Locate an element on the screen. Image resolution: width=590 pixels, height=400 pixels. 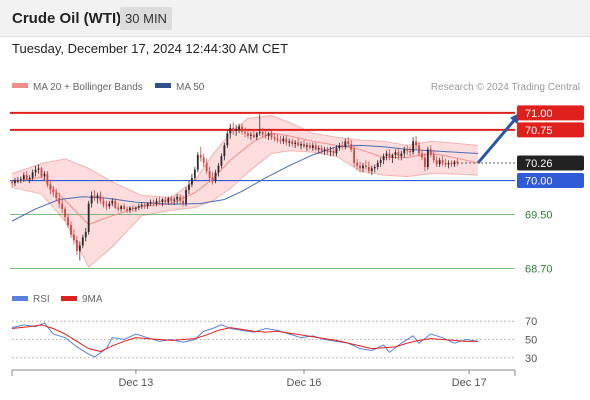
ma50-legend-label: MA 50 is located at coordinates (190, 87).